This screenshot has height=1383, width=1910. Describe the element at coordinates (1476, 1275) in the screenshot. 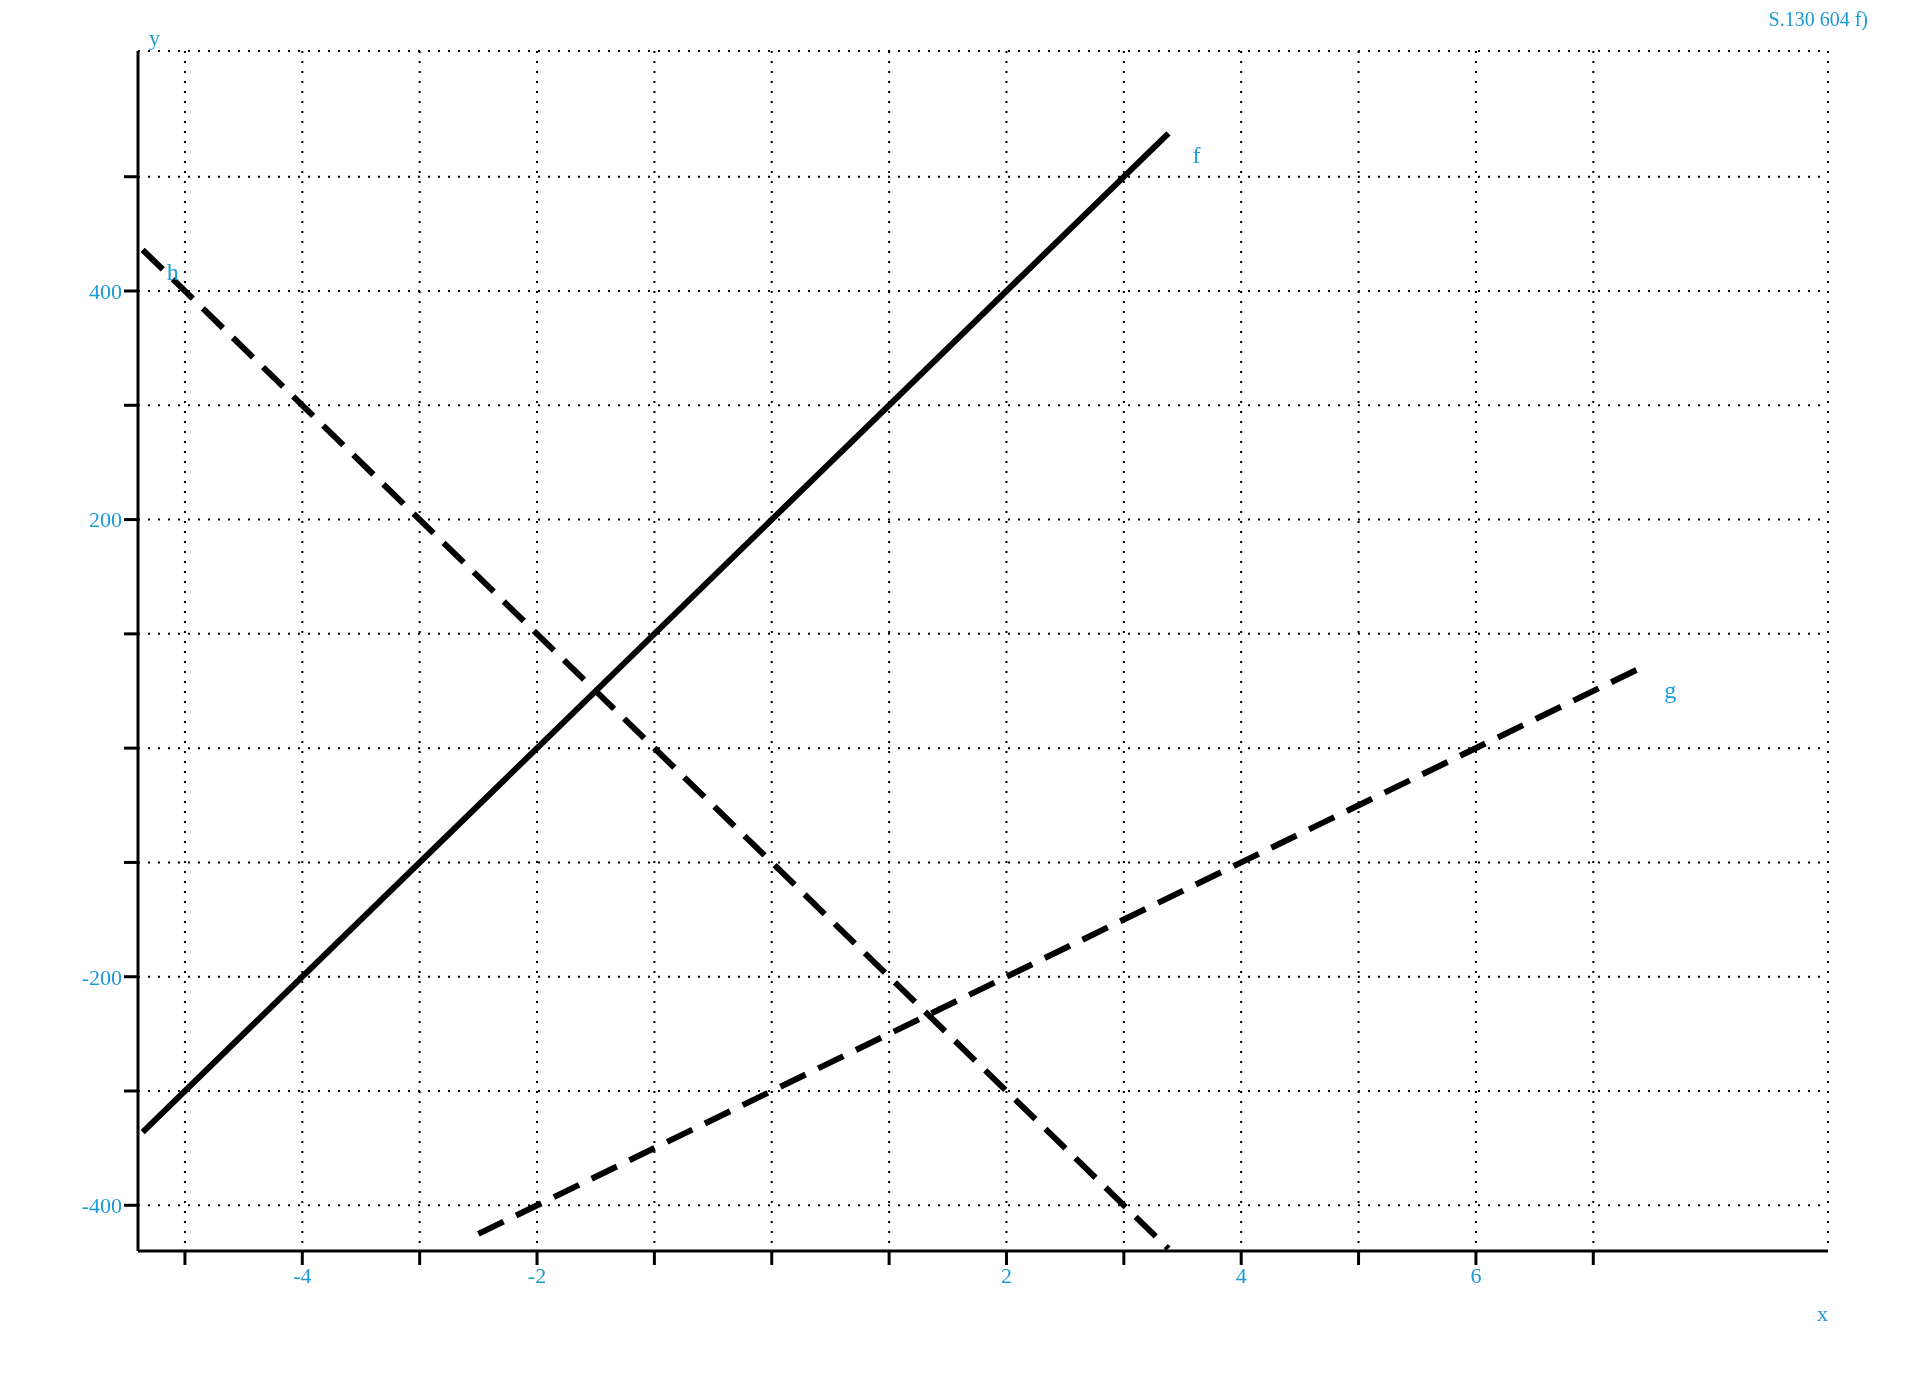

I see `x-tick-label: 6` at that location.